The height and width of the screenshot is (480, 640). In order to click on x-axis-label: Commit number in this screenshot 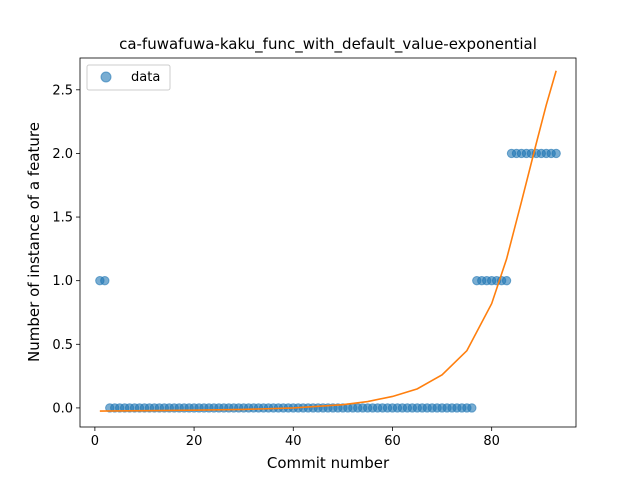, I will do `click(328, 463)`.